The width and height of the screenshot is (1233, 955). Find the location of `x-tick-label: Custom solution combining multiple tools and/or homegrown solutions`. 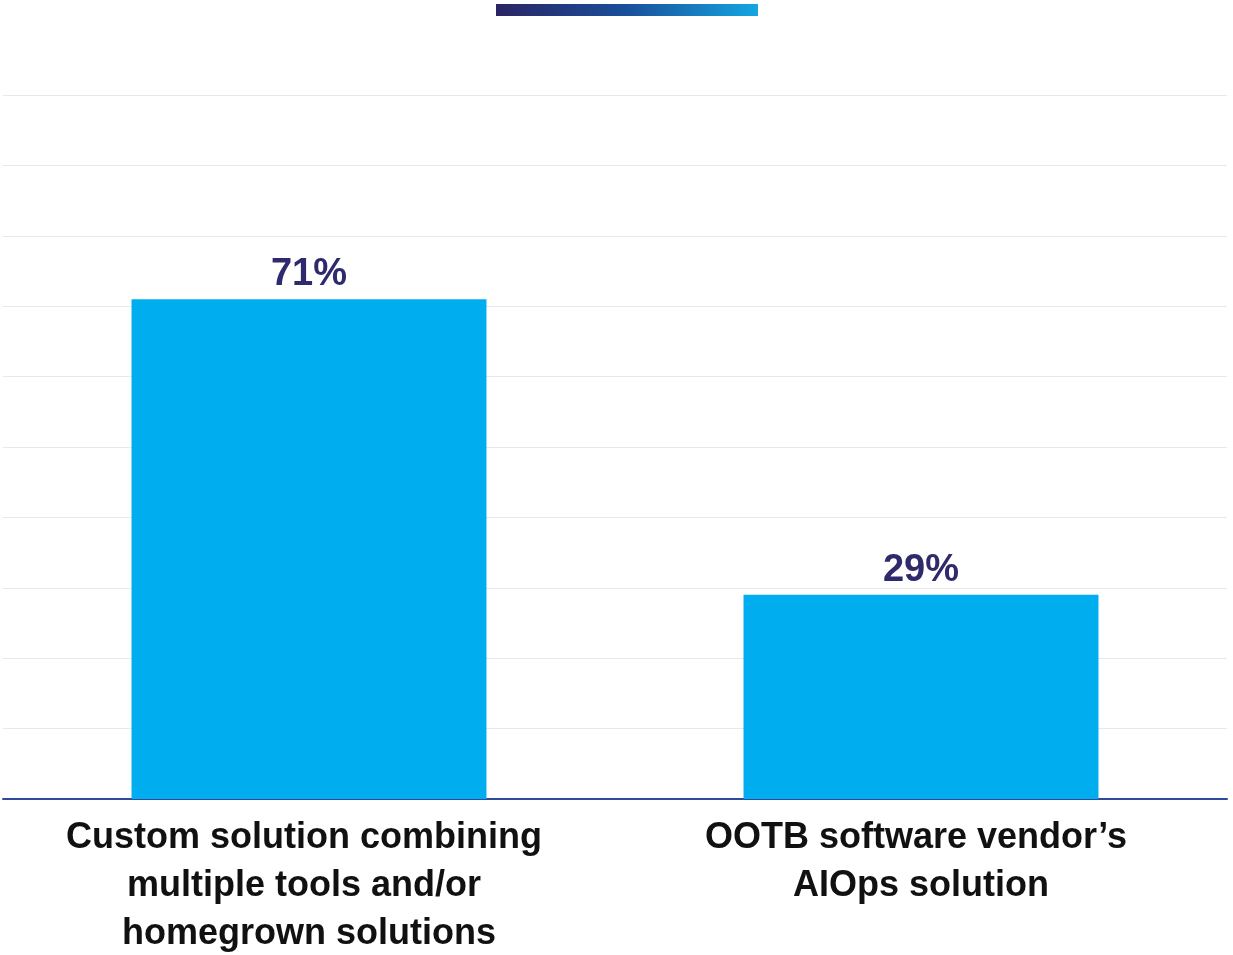

x-tick-label: Custom solution combining multiple tools and/or homegrown solutions is located at coordinates (309, 883).